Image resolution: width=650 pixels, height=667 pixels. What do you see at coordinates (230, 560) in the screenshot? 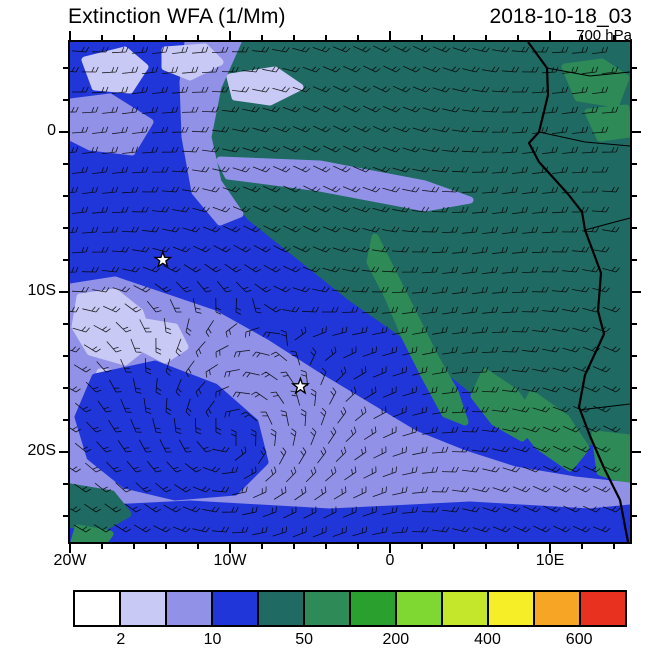
I see `x-axis-label: 10W` at bounding box center [230, 560].